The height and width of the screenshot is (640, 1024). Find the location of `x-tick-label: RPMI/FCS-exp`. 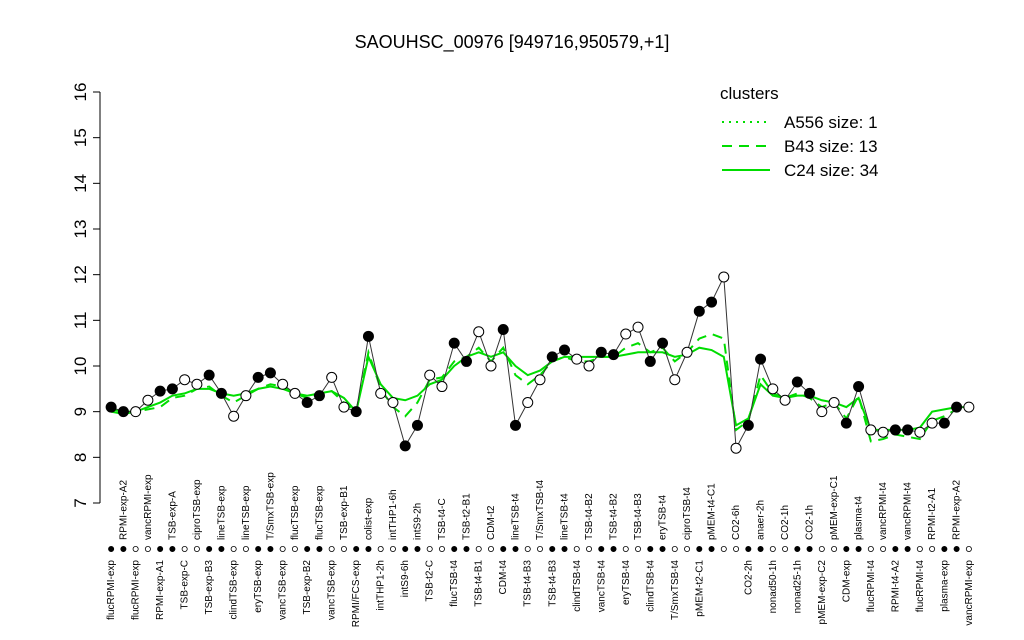

x-tick-label: RPMI/FCS-exp is located at coordinates (356, 594).